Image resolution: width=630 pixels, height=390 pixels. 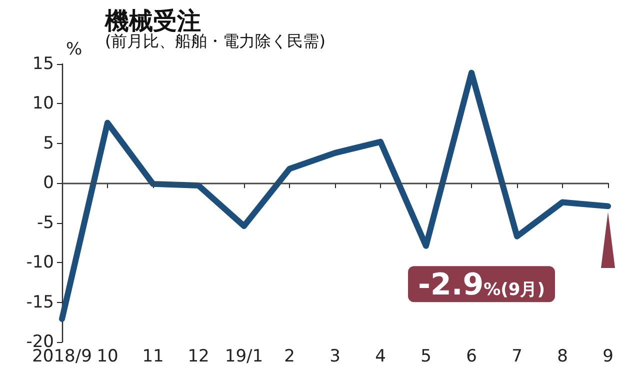 What do you see at coordinates (244, 356) in the screenshot?
I see `x-tick-label: 19/1` at bounding box center [244, 356].